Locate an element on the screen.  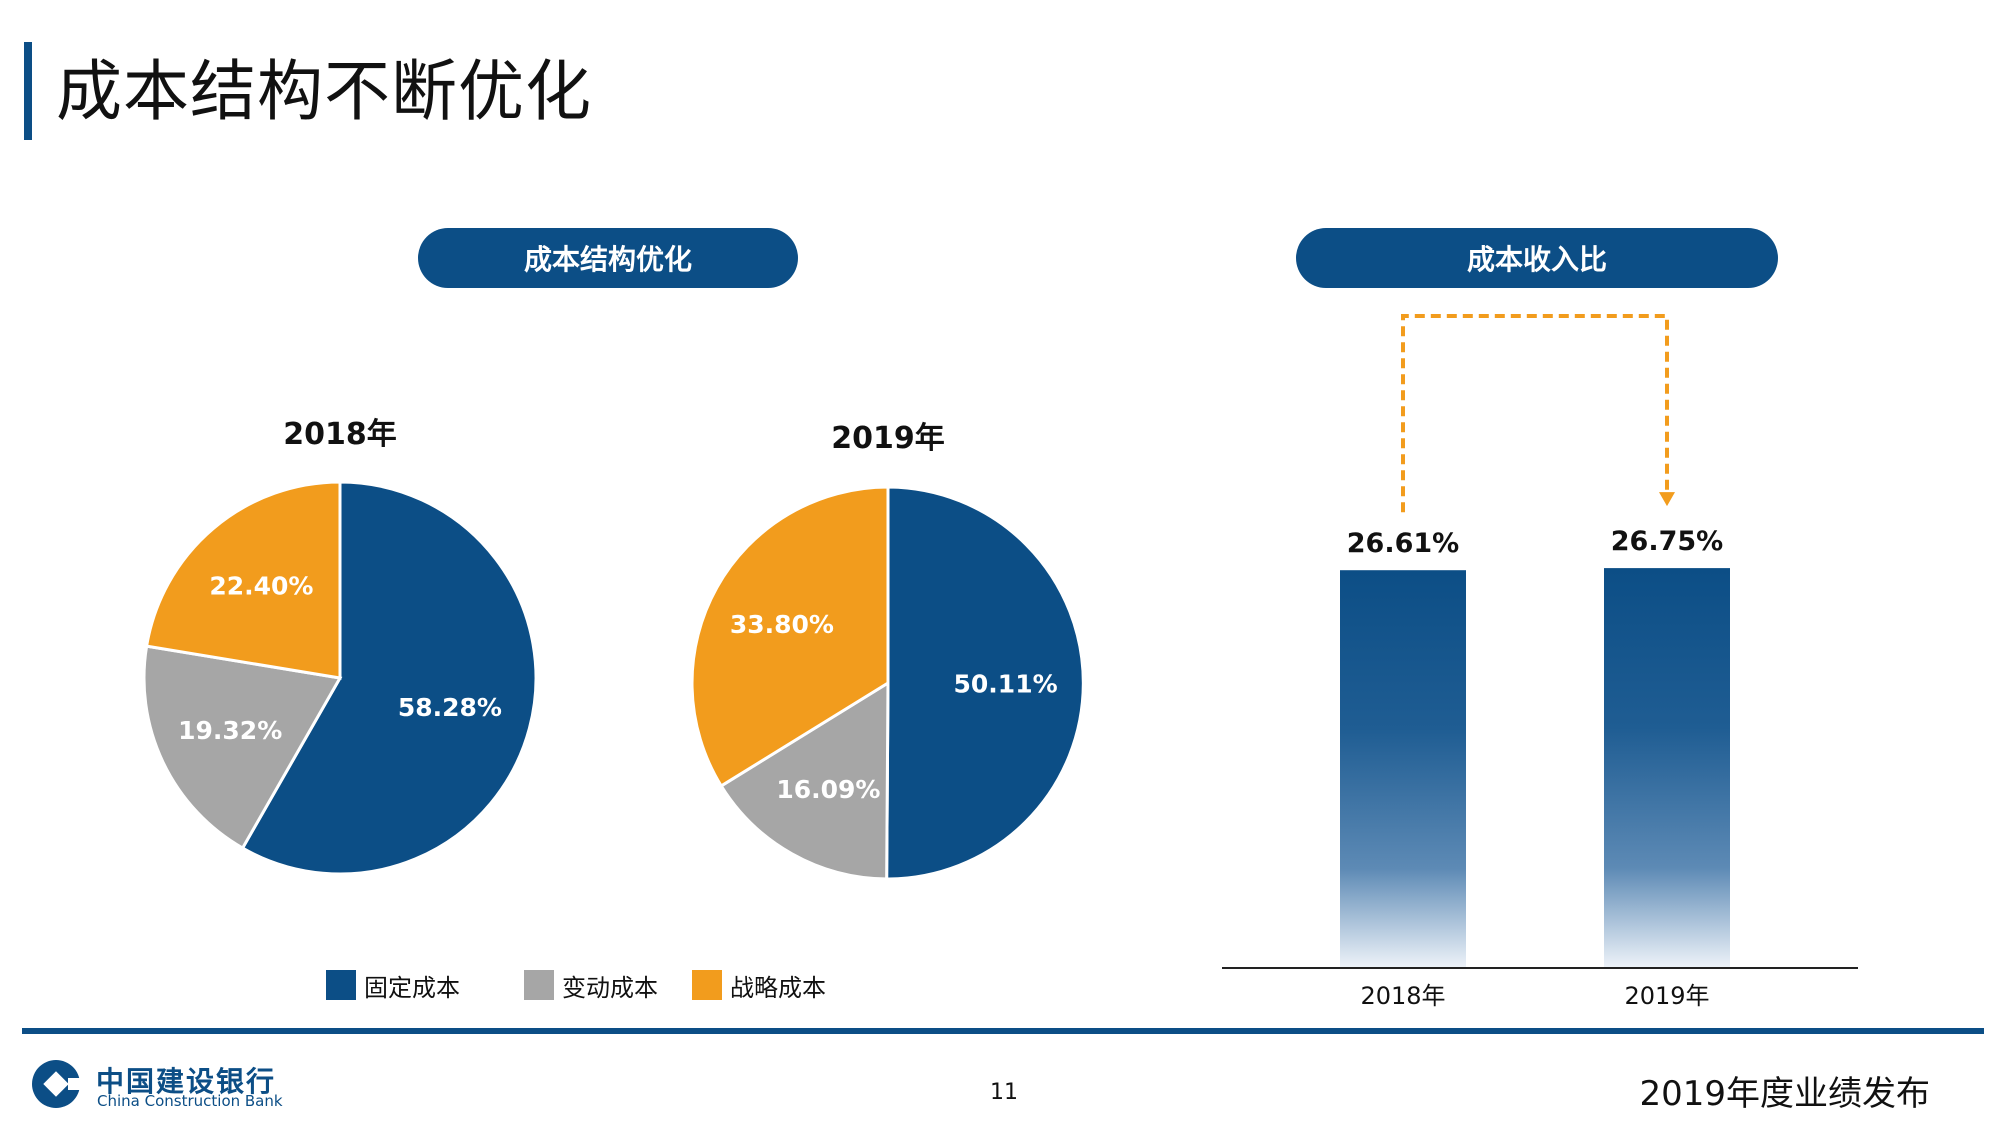
pie-chart-2018: 2018年 58.28% 19.32% 22.40% is located at coordinates (340, 646).